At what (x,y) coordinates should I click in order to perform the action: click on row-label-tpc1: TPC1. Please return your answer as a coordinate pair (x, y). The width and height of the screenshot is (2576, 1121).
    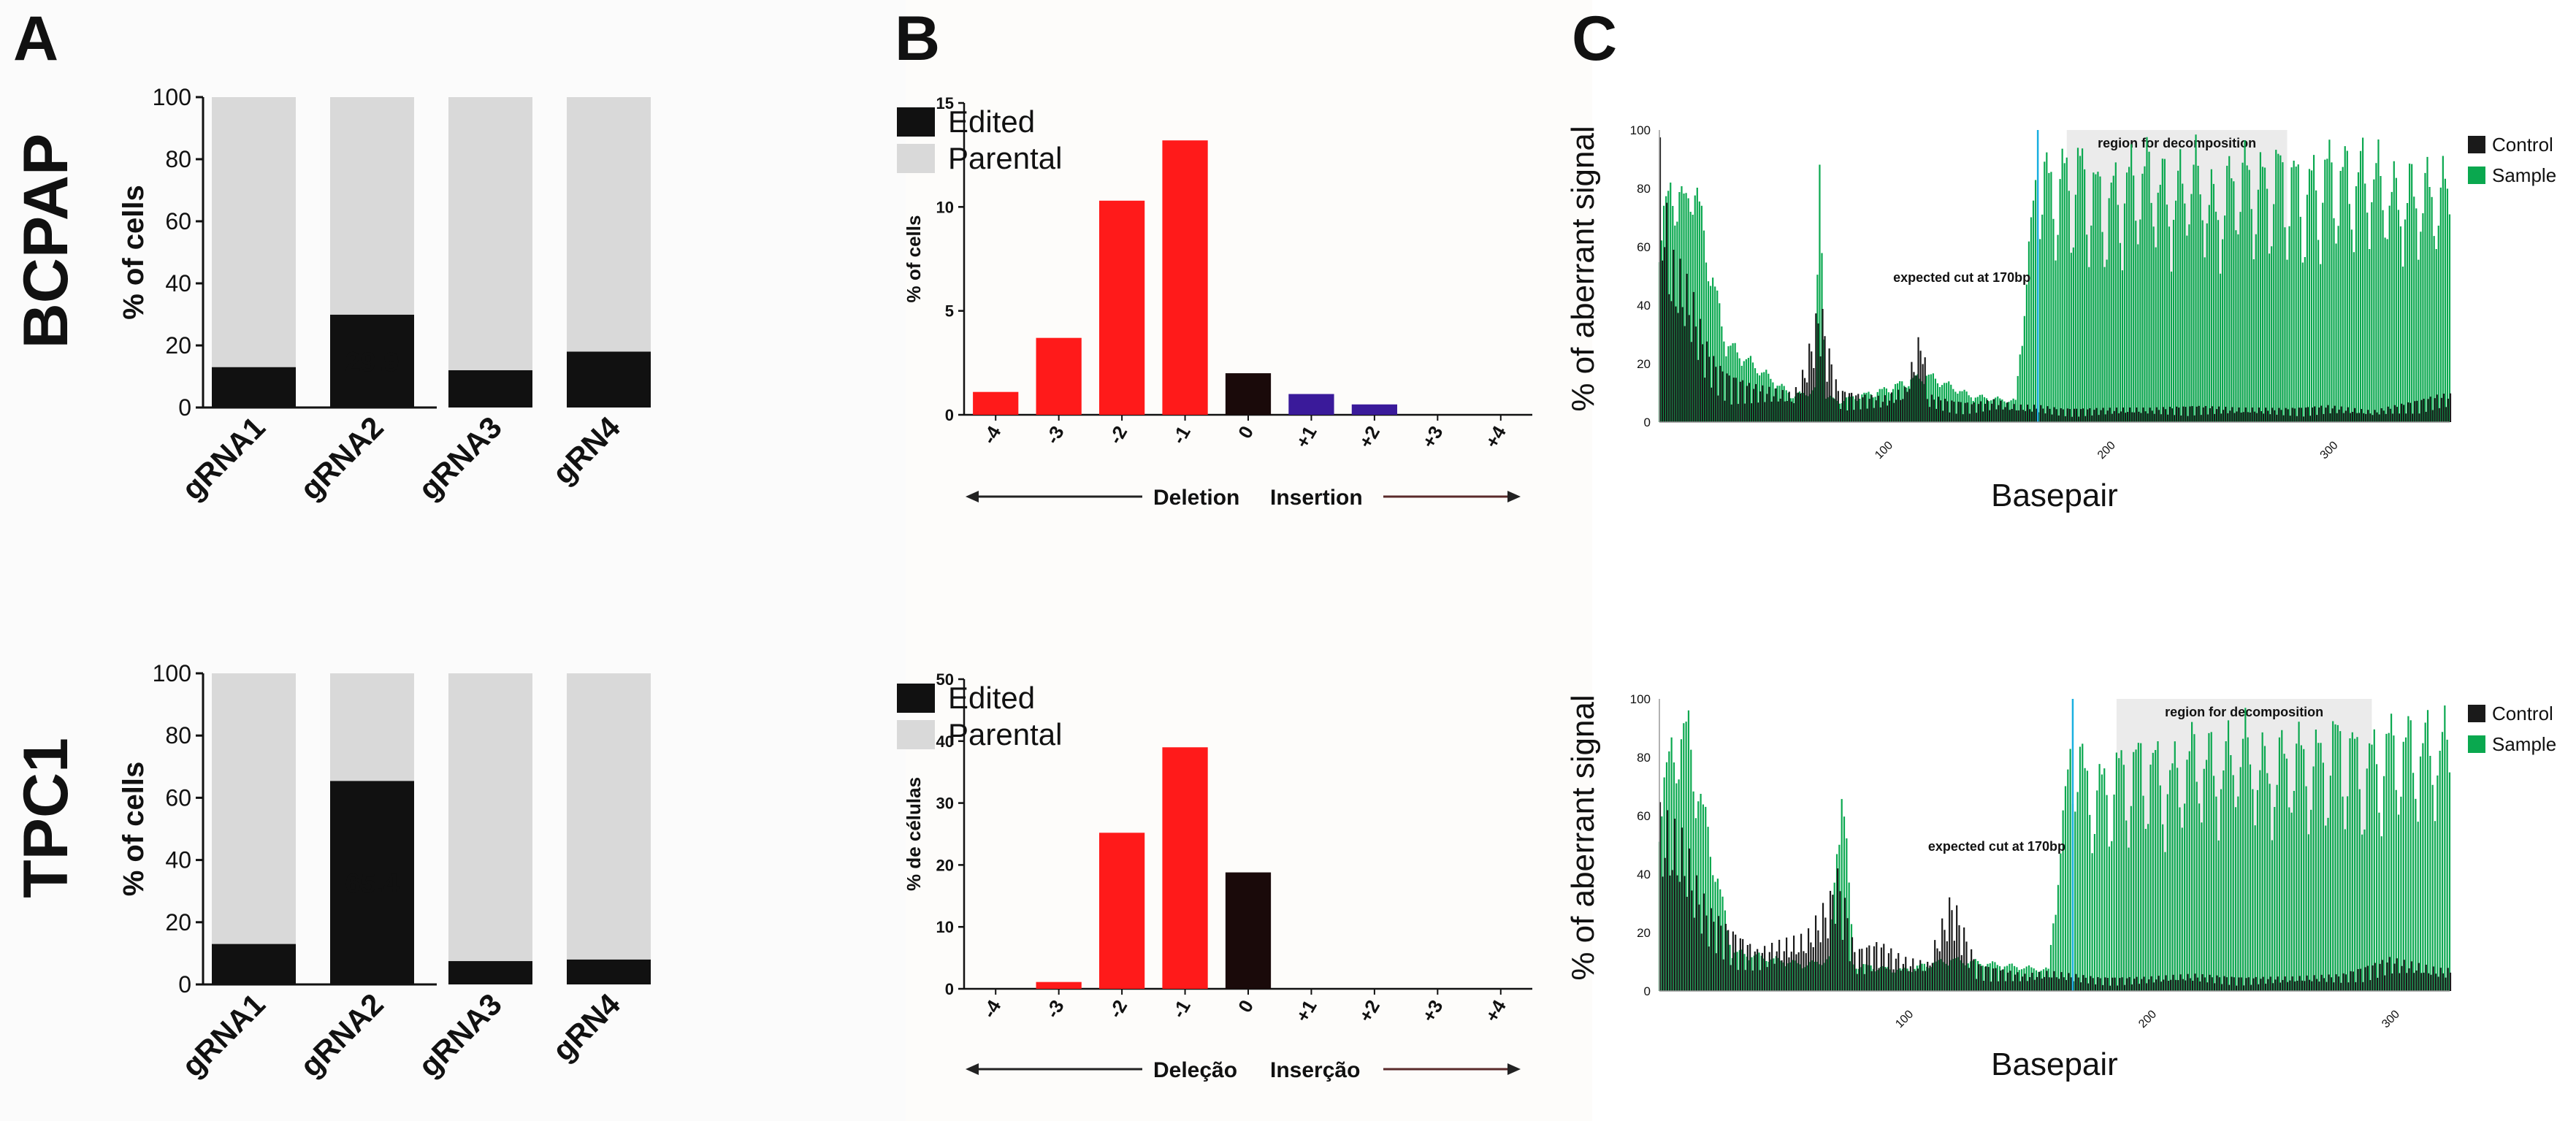
    Looking at the image, I should click on (46, 818).